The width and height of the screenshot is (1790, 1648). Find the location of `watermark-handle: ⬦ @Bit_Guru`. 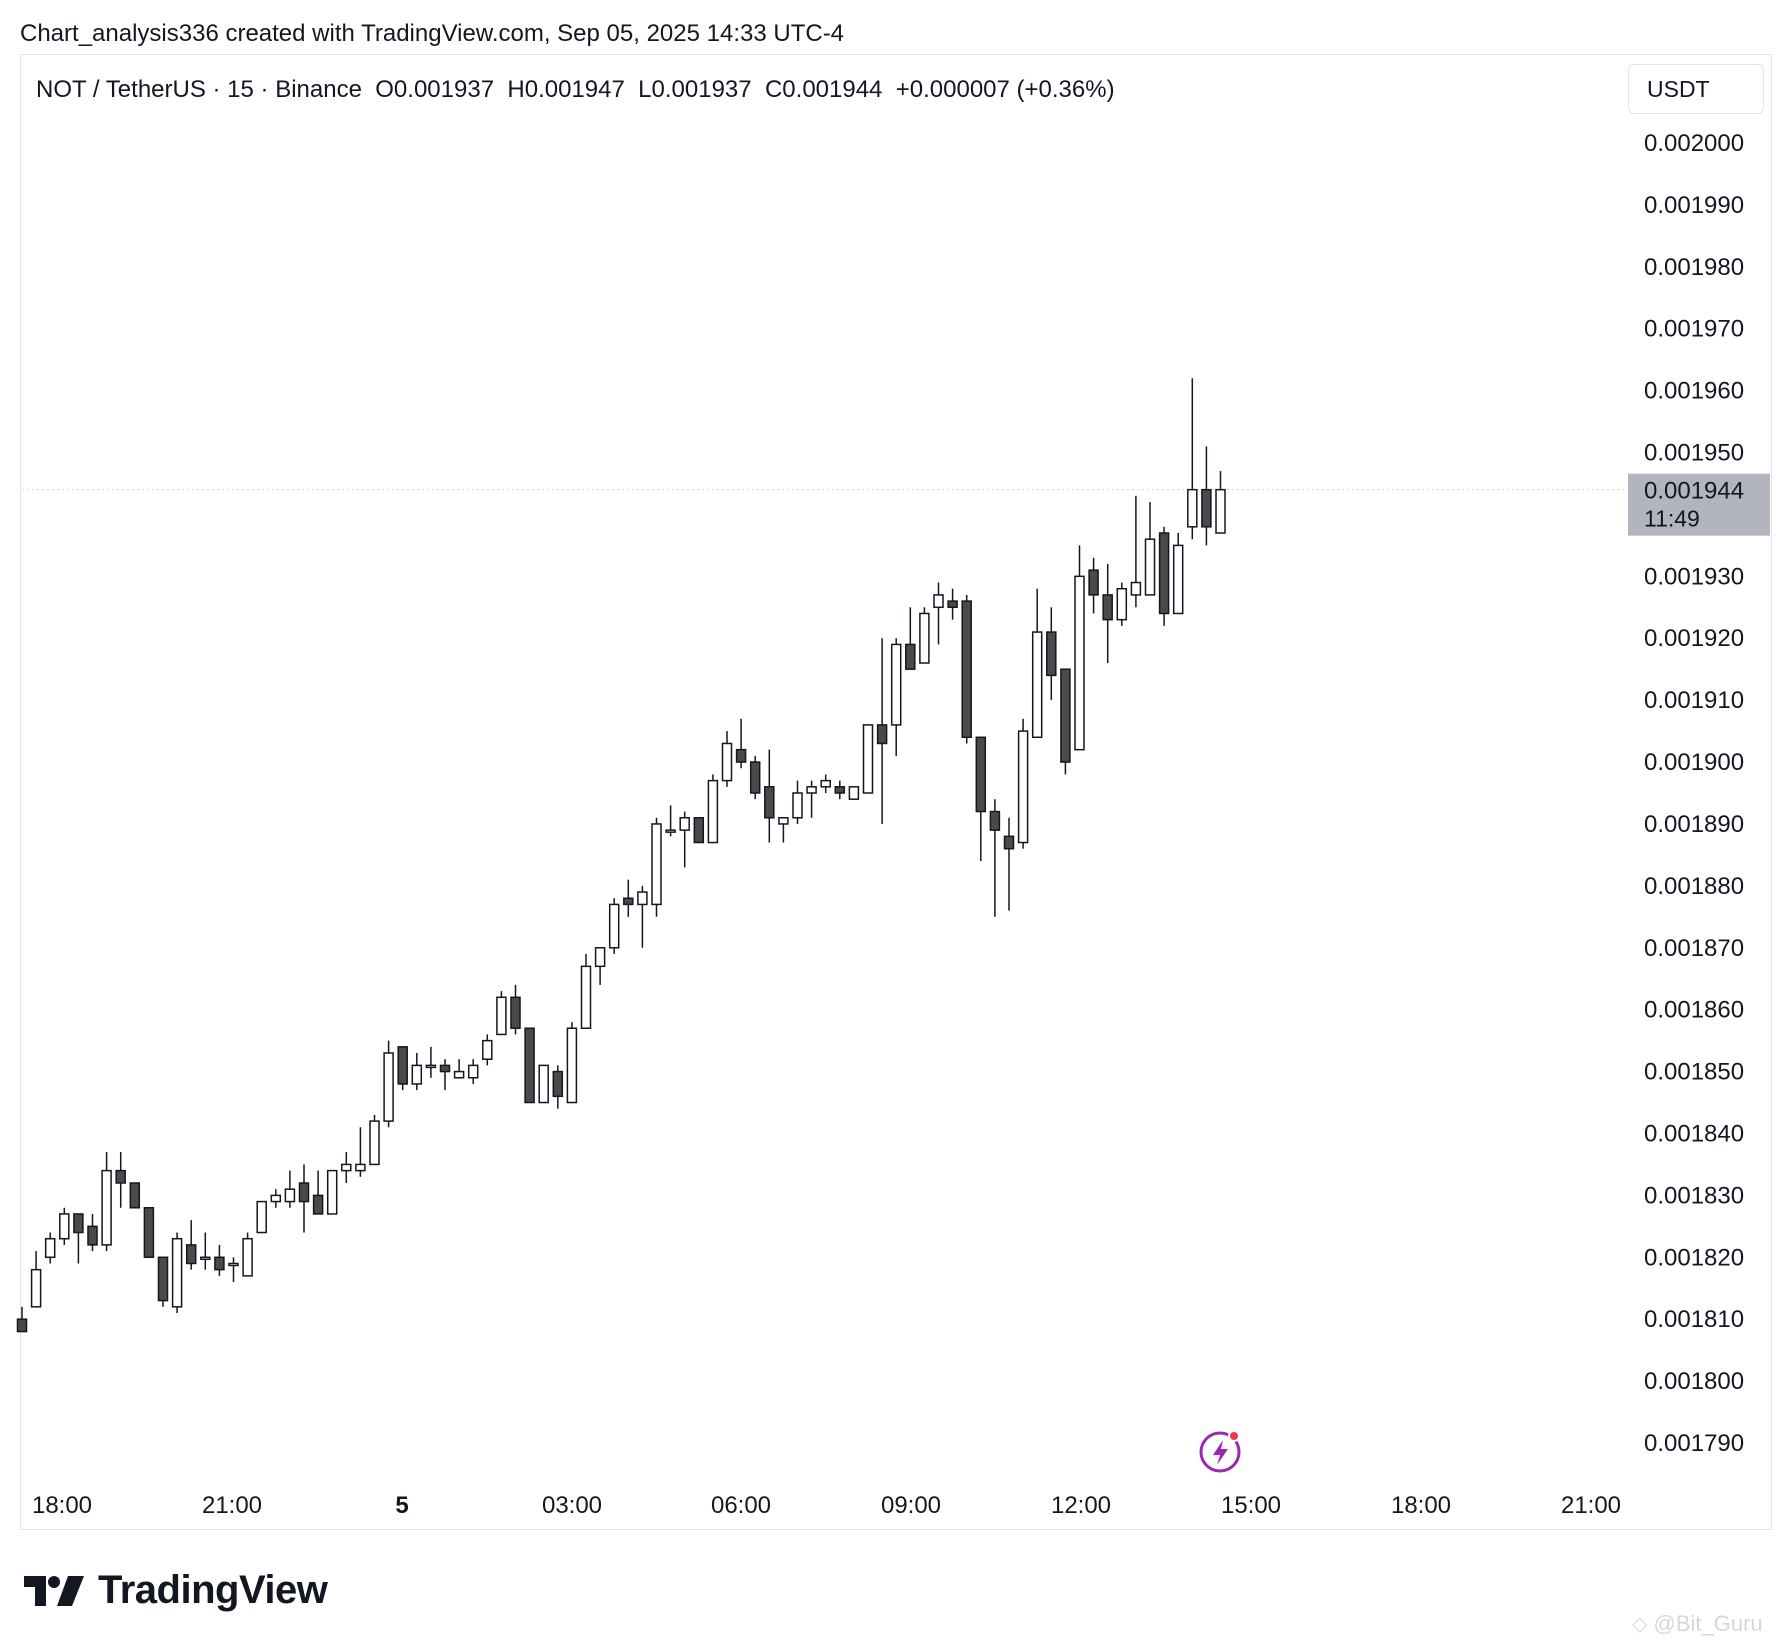

watermark-handle: ⬦ @Bit_Guru is located at coordinates (1697, 1624).